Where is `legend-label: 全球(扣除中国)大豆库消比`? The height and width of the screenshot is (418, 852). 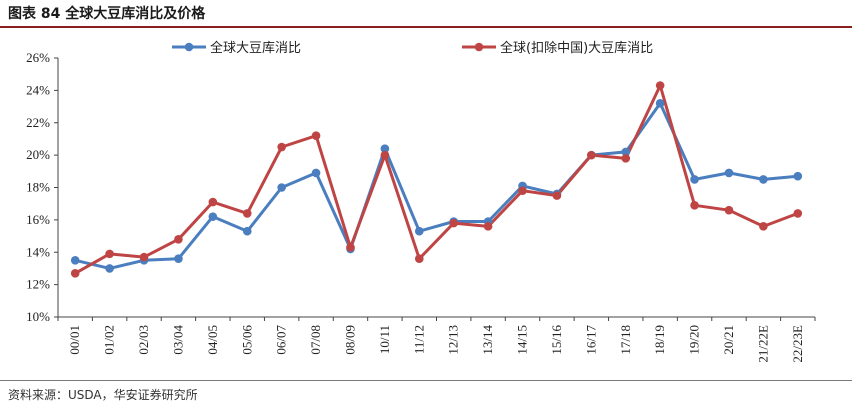
legend-label: 全球(扣除中国)大豆库消比 is located at coordinates (576, 48).